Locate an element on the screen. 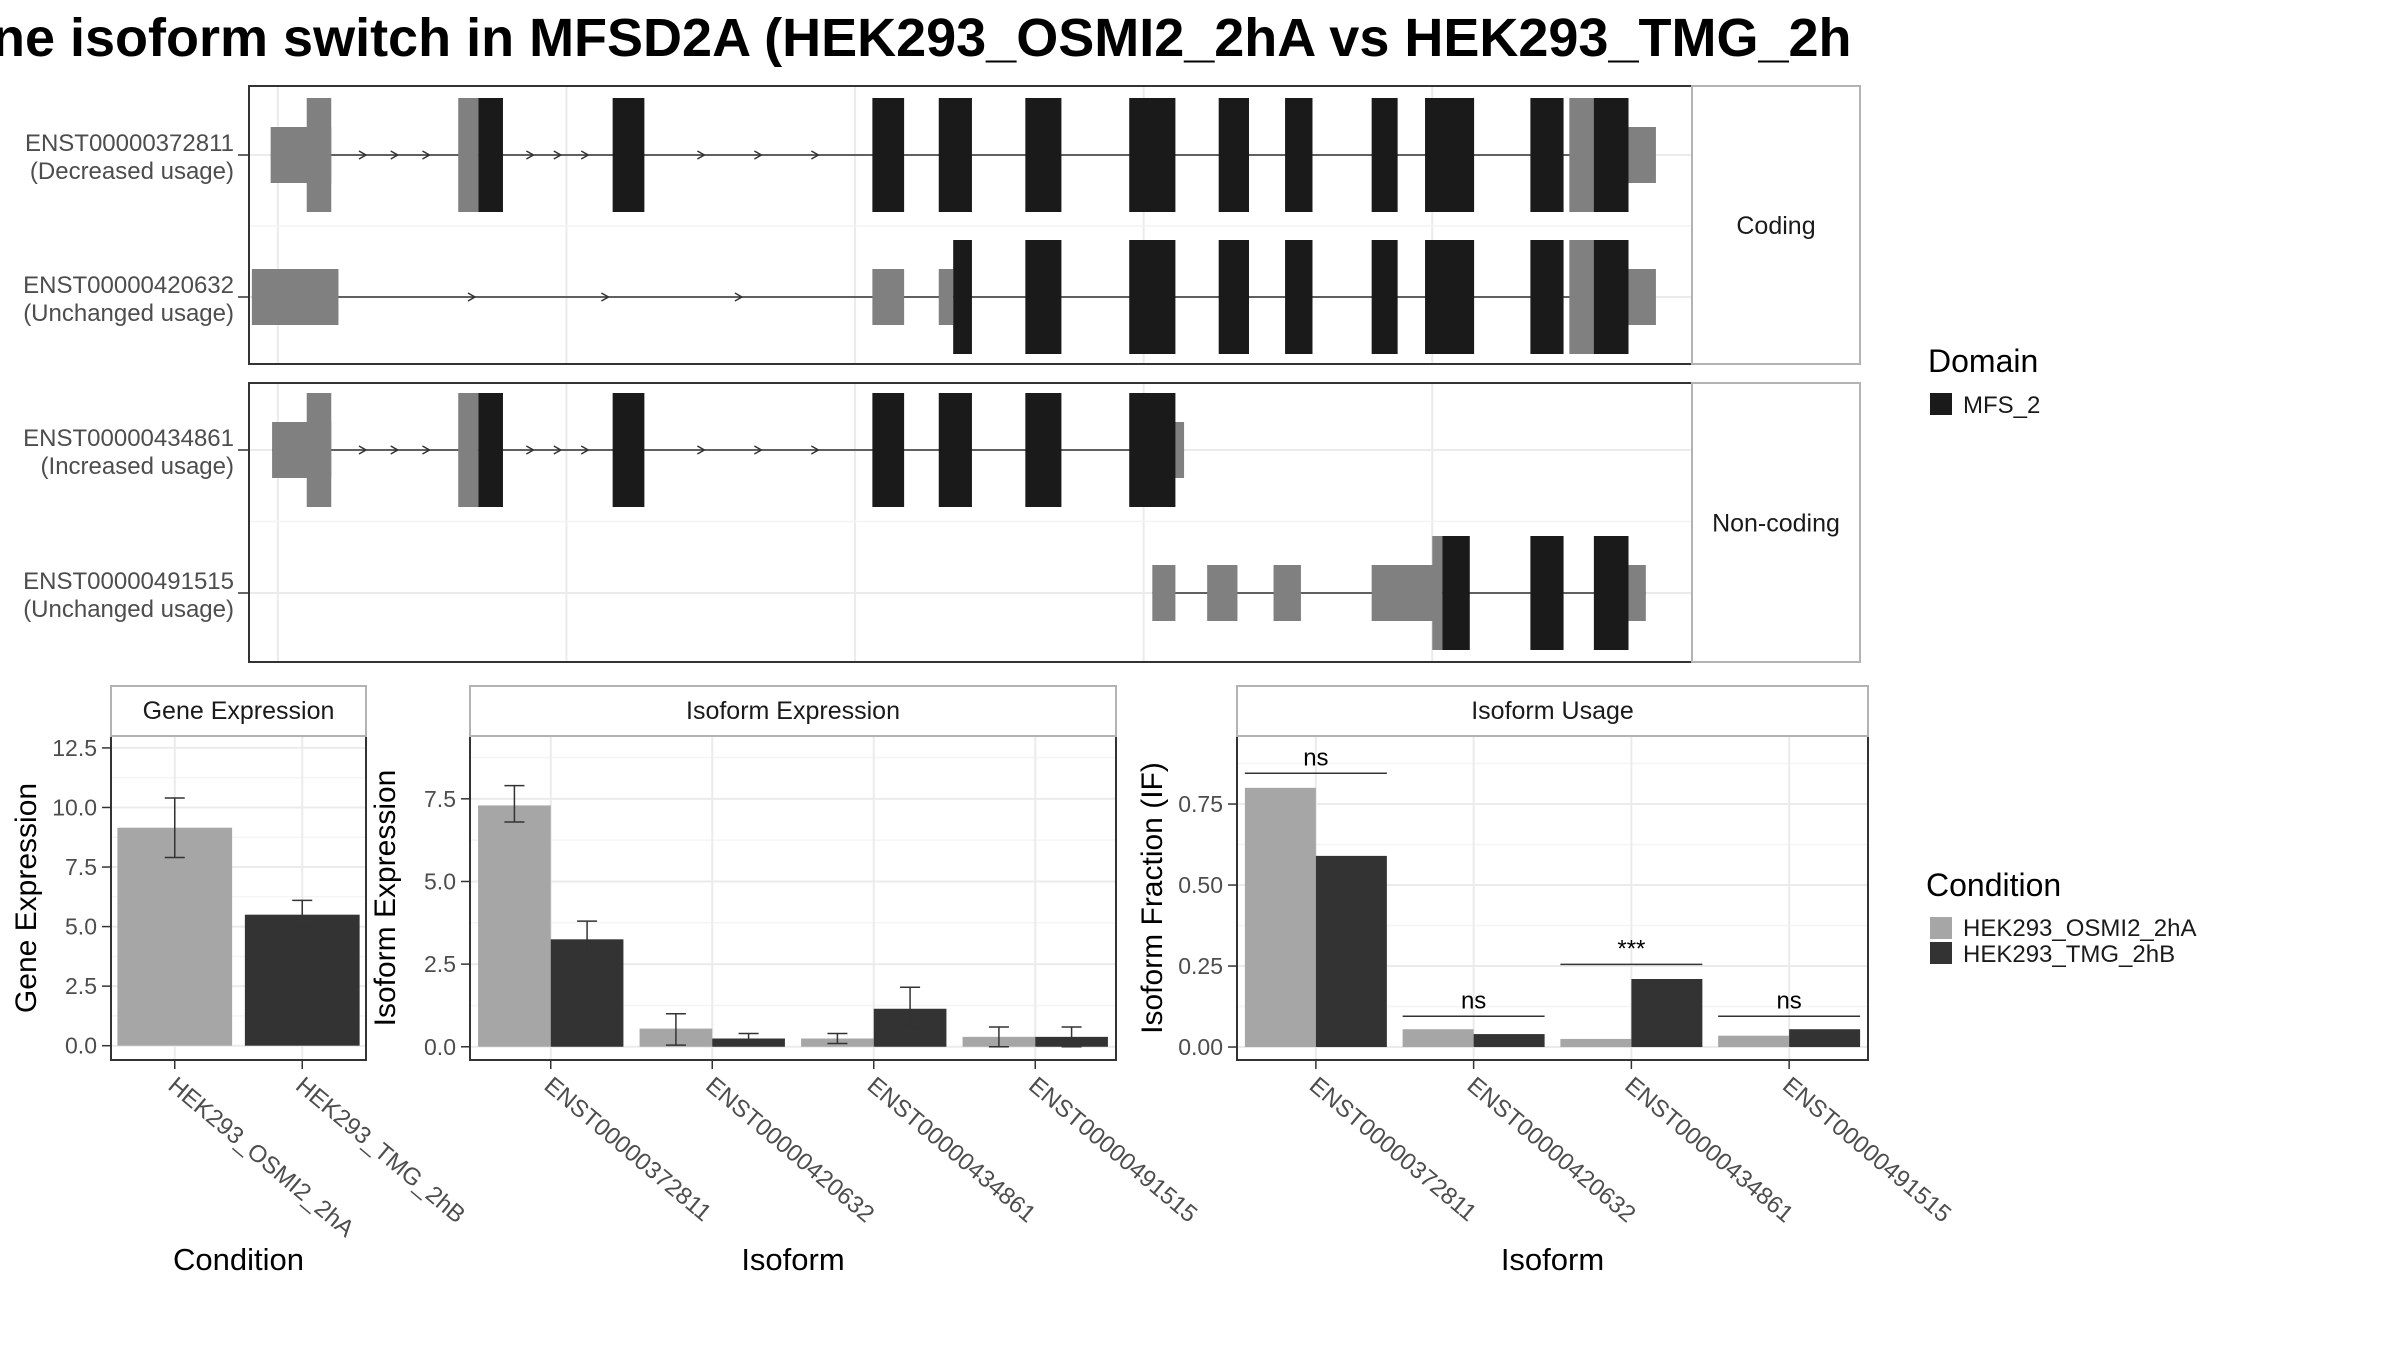 The image size is (2400, 1350). group-strip-label: Coding is located at coordinates (1775, 226).